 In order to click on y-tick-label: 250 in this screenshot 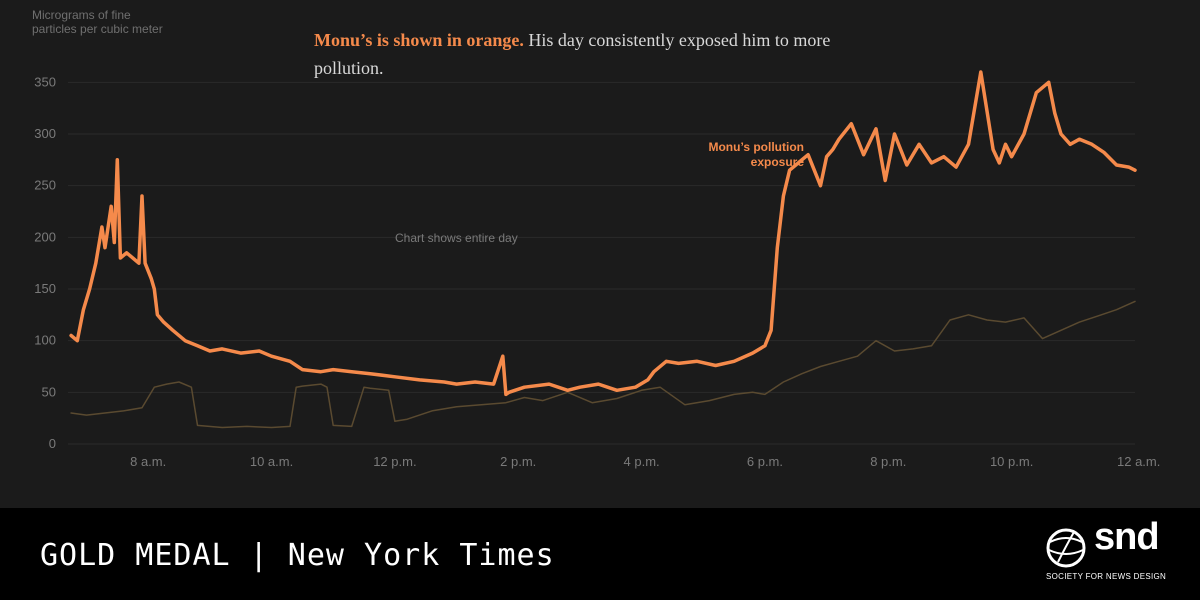, I will do `click(45, 185)`.